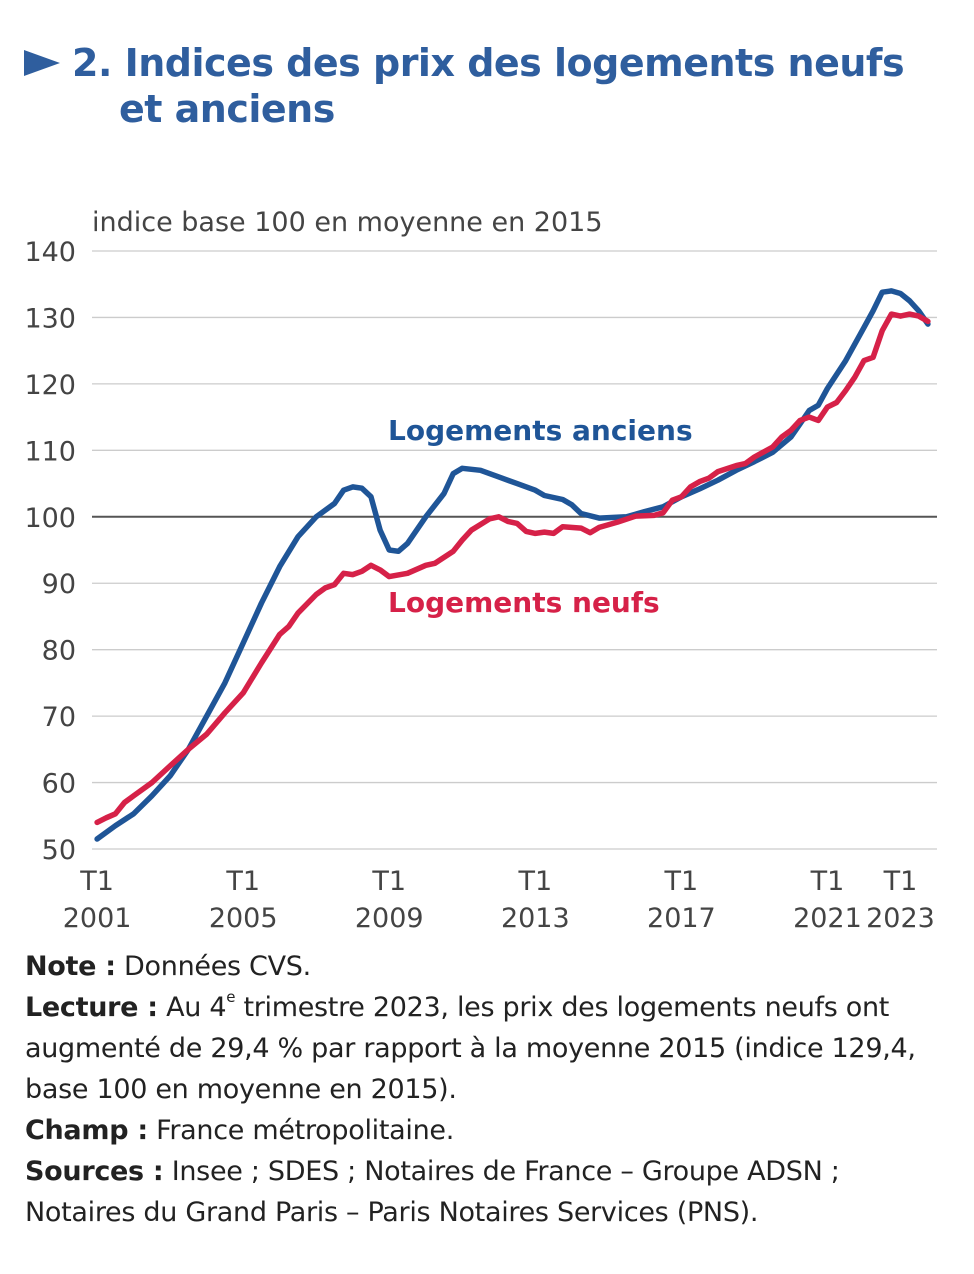 This screenshot has width=974, height=1274. I want to click on y-tick-label: 140, so click(50, 252).